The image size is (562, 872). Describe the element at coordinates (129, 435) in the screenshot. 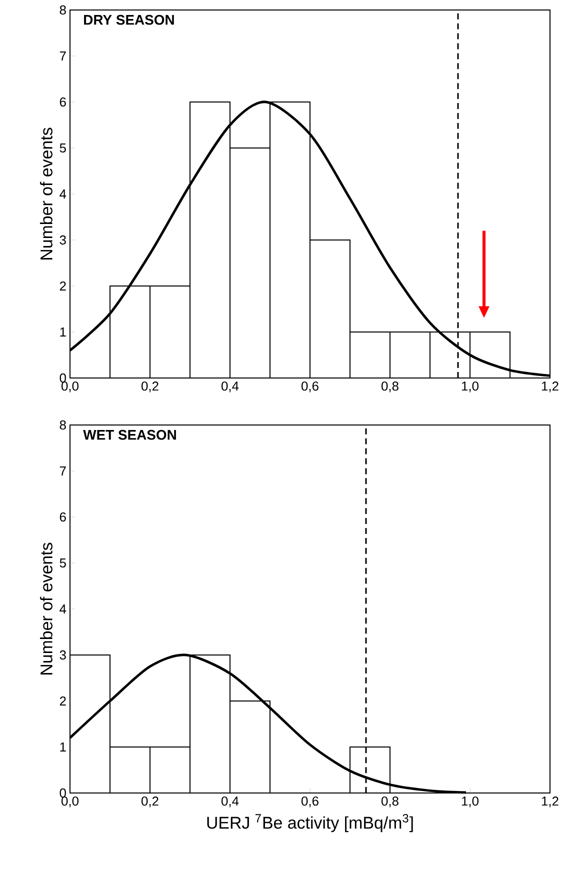

I see `chart-title: WET SEASON` at that location.